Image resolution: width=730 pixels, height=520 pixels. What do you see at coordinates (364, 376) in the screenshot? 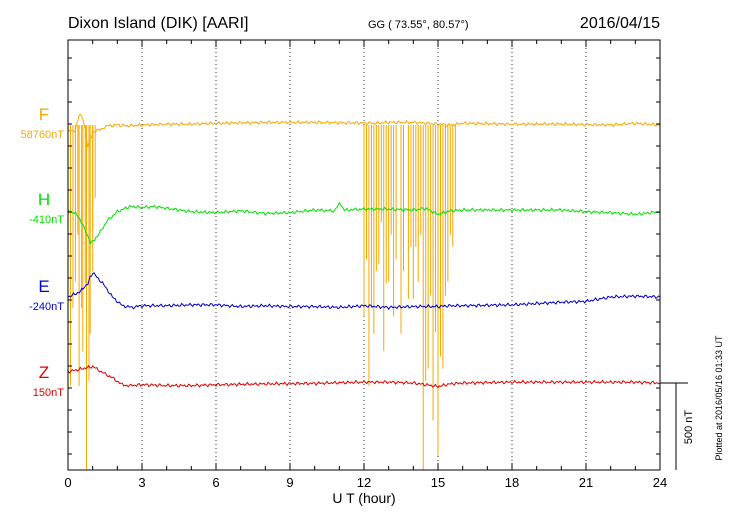
I see `series-Z-line` at bounding box center [364, 376].